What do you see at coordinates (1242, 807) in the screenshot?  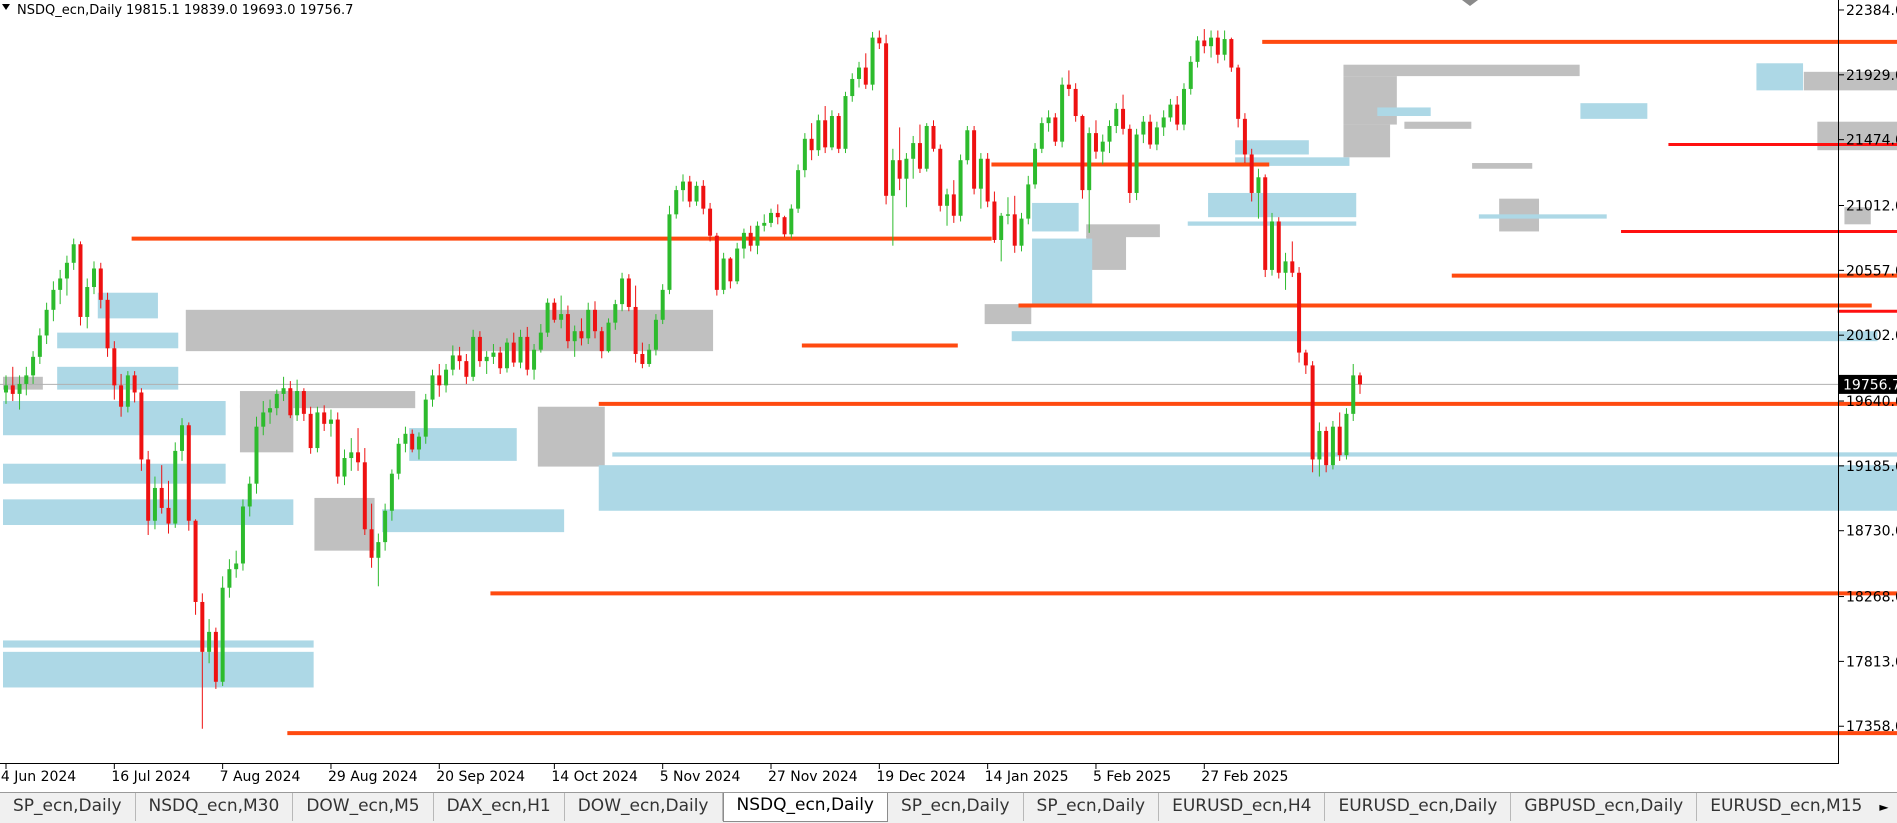 I see `tab-8: EURUSD_ecn,H4` at bounding box center [1242, 807].